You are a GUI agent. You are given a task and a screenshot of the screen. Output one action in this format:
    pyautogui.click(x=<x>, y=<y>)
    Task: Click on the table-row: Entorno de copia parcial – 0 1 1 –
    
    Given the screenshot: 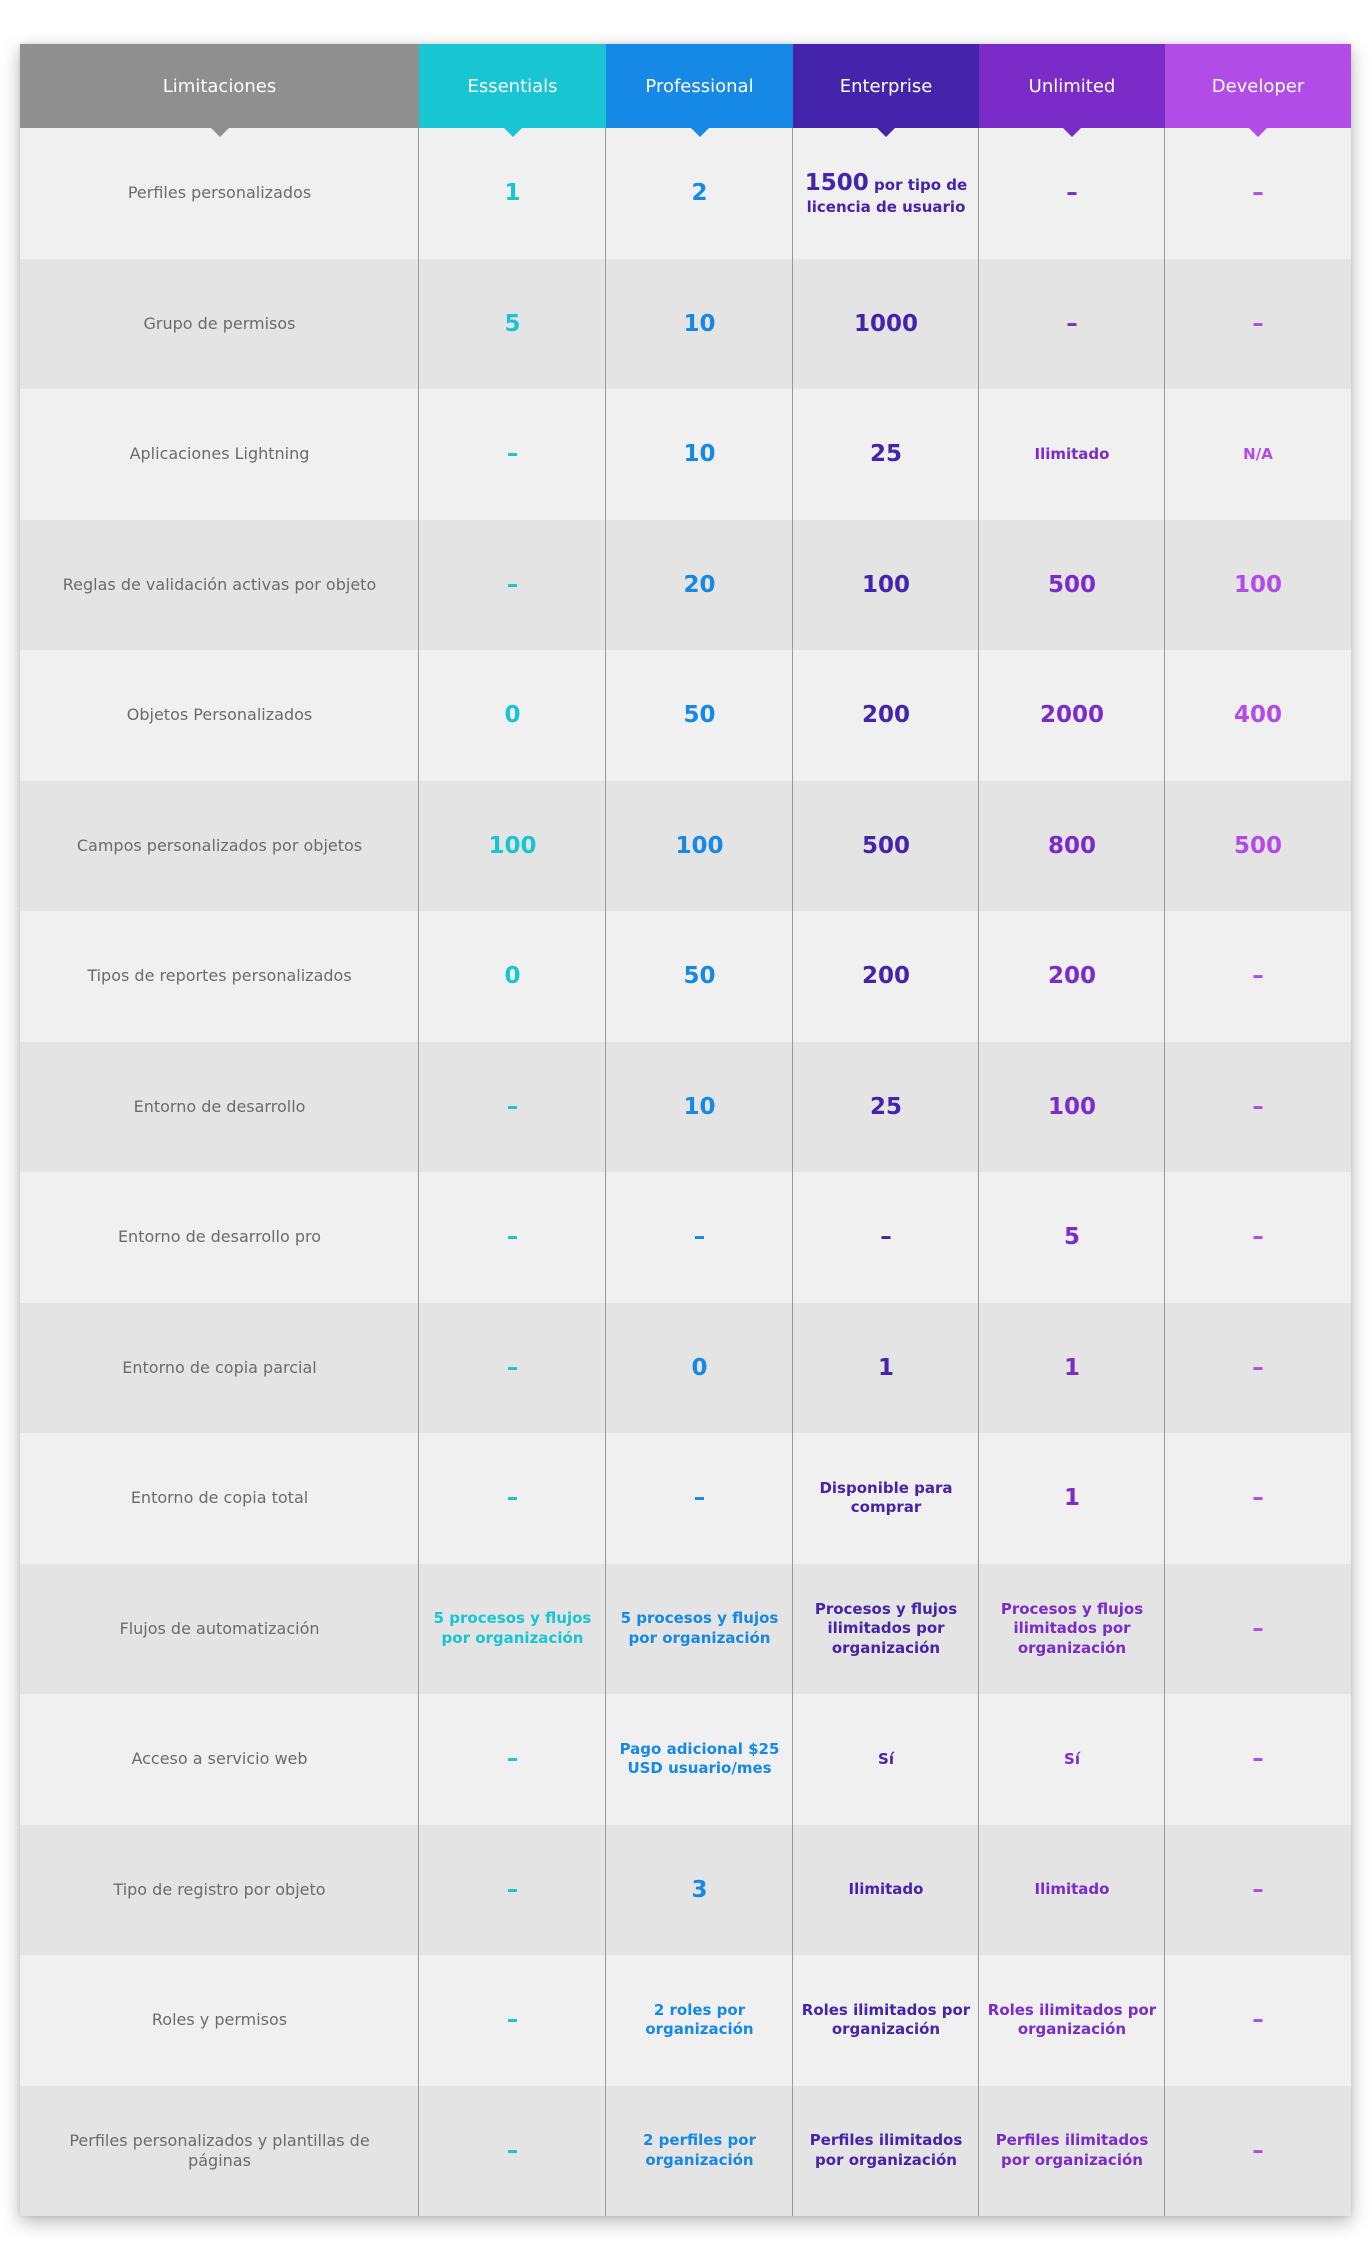 What is the action you would take?
    pyautogui.click(x=685, y=1367)
    